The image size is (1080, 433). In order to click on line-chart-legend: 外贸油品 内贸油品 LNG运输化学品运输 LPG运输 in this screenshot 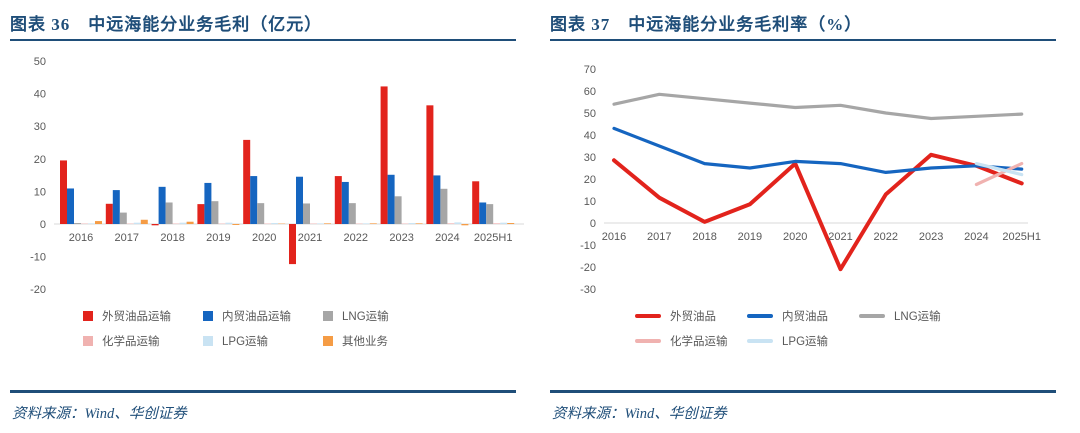, I will do `click(803, 328)`.